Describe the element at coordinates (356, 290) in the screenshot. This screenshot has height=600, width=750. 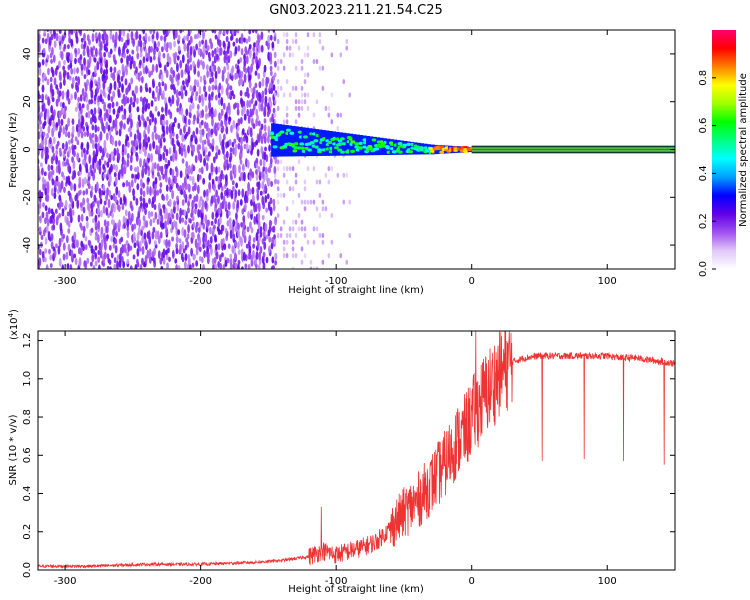
I see `spectrogram-x-label: Height of straight line (km)` at that location.